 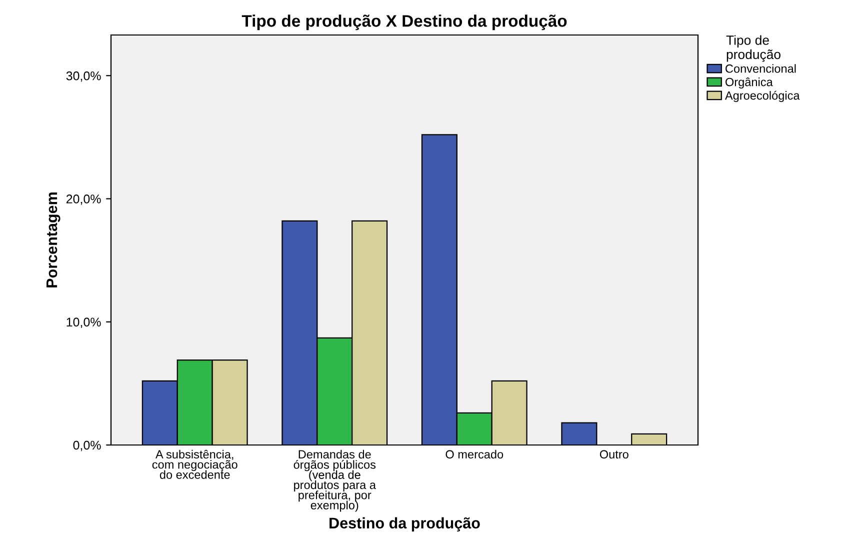 What do you see at coordinates (475, 454) in the screenshot?
I see `x-tick-label: O mercado` at bounding box center [475, 454].